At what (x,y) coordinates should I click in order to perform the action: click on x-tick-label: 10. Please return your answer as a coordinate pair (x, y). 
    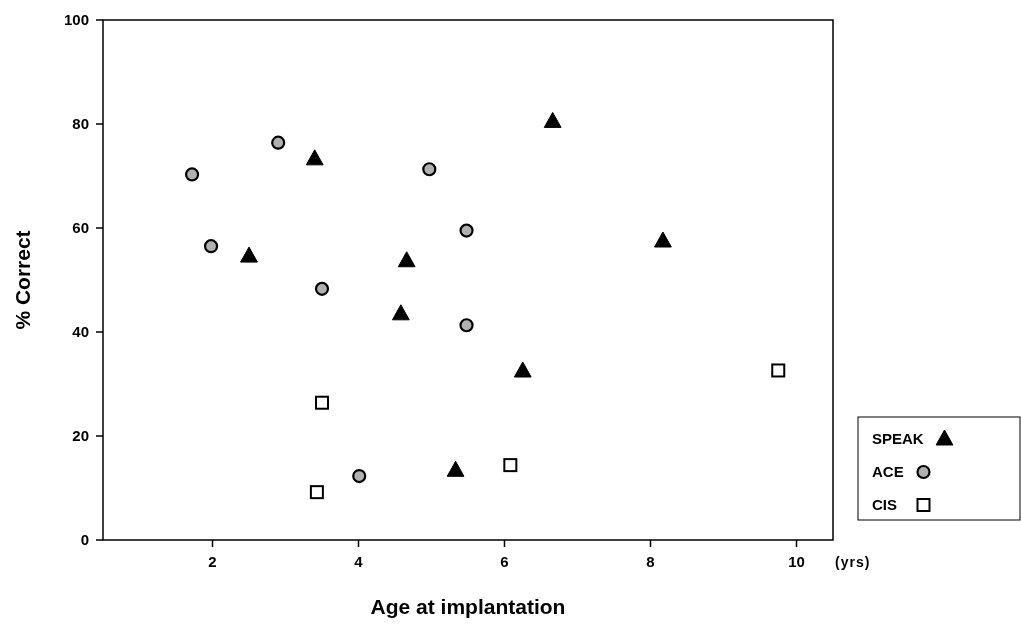
    Looking at the image, I should click on (796, 561).